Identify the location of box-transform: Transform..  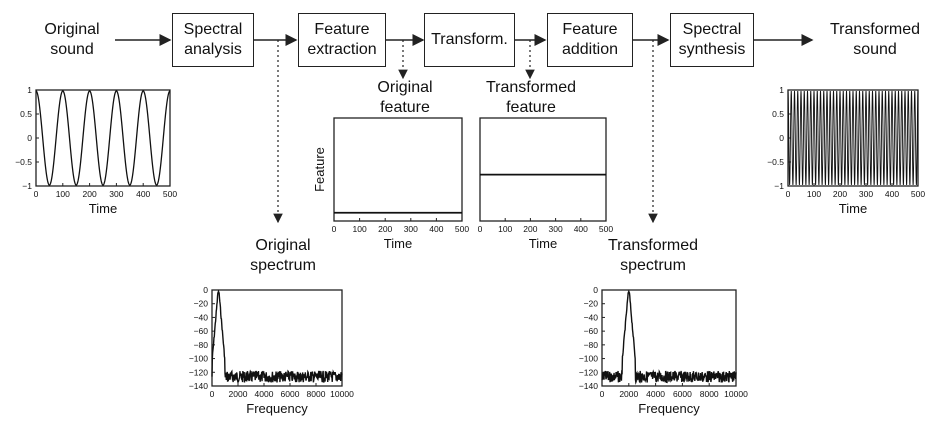
(469, 40).